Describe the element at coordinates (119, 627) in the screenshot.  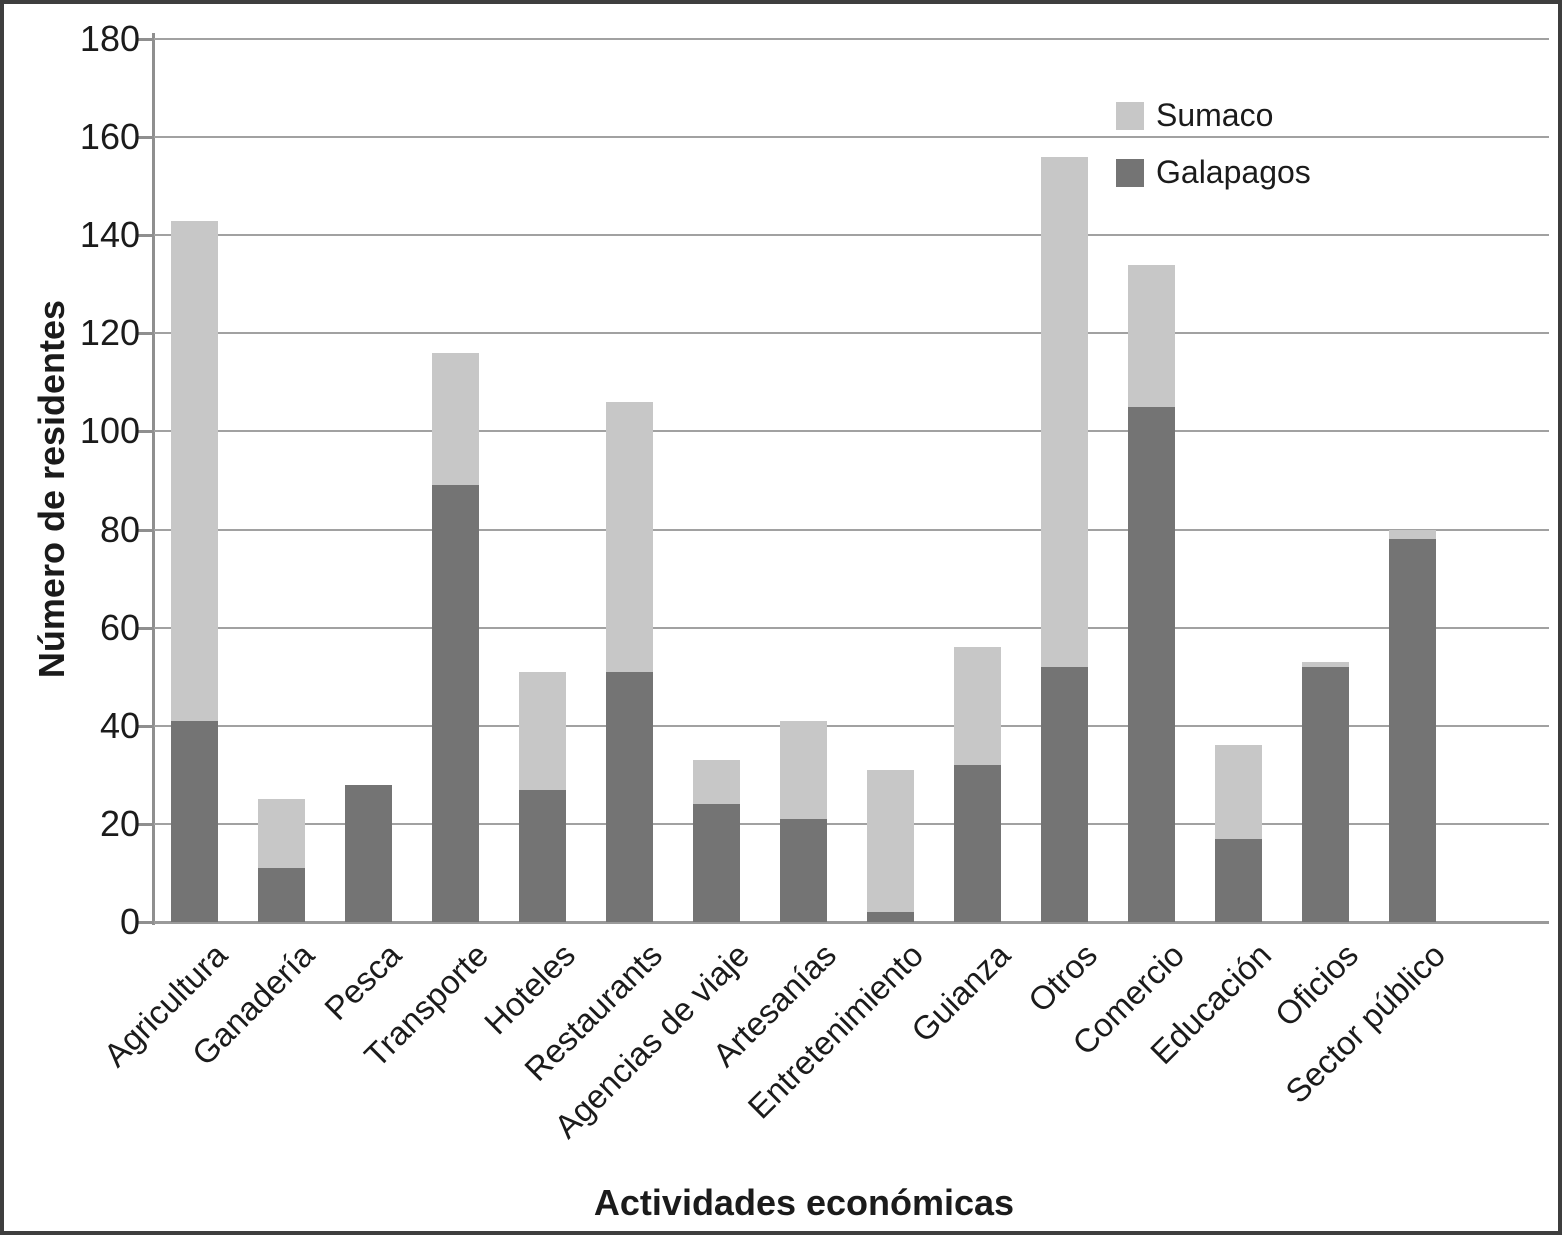
I see `y-tick-label: 60` at that location.